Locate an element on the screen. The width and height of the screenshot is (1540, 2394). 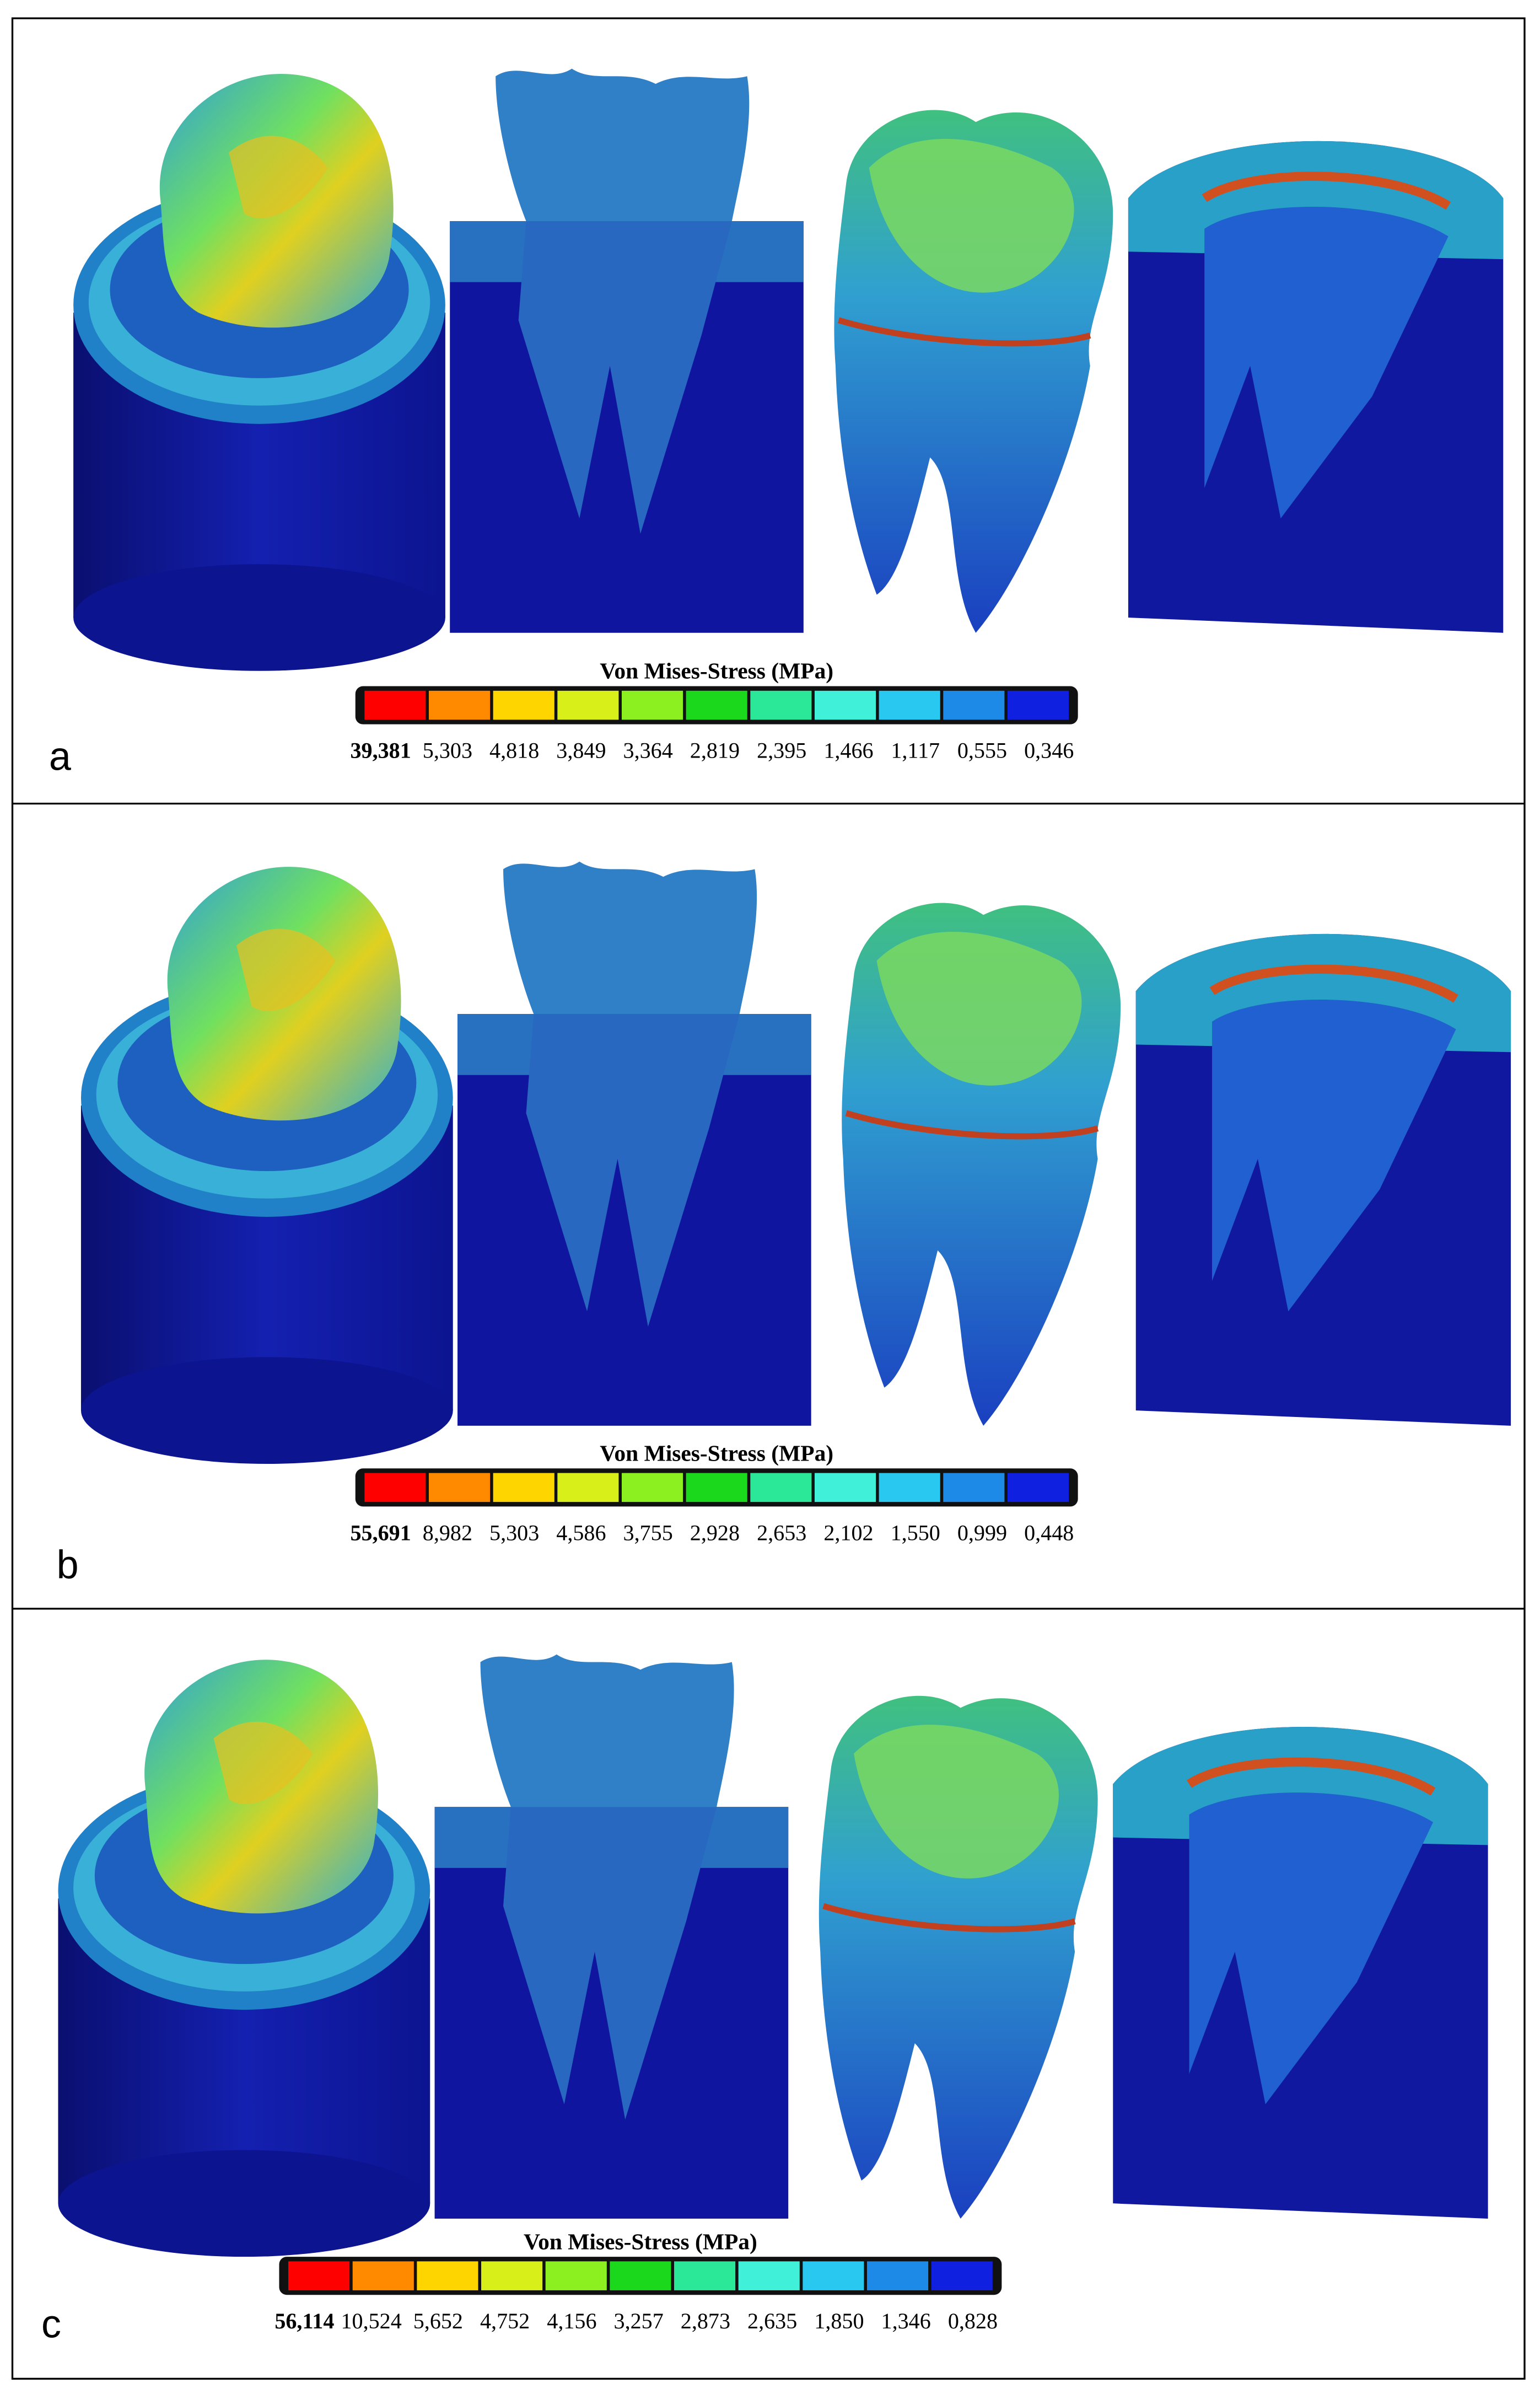
legend-value: 8,982 is located at coordinates (447, 1532).